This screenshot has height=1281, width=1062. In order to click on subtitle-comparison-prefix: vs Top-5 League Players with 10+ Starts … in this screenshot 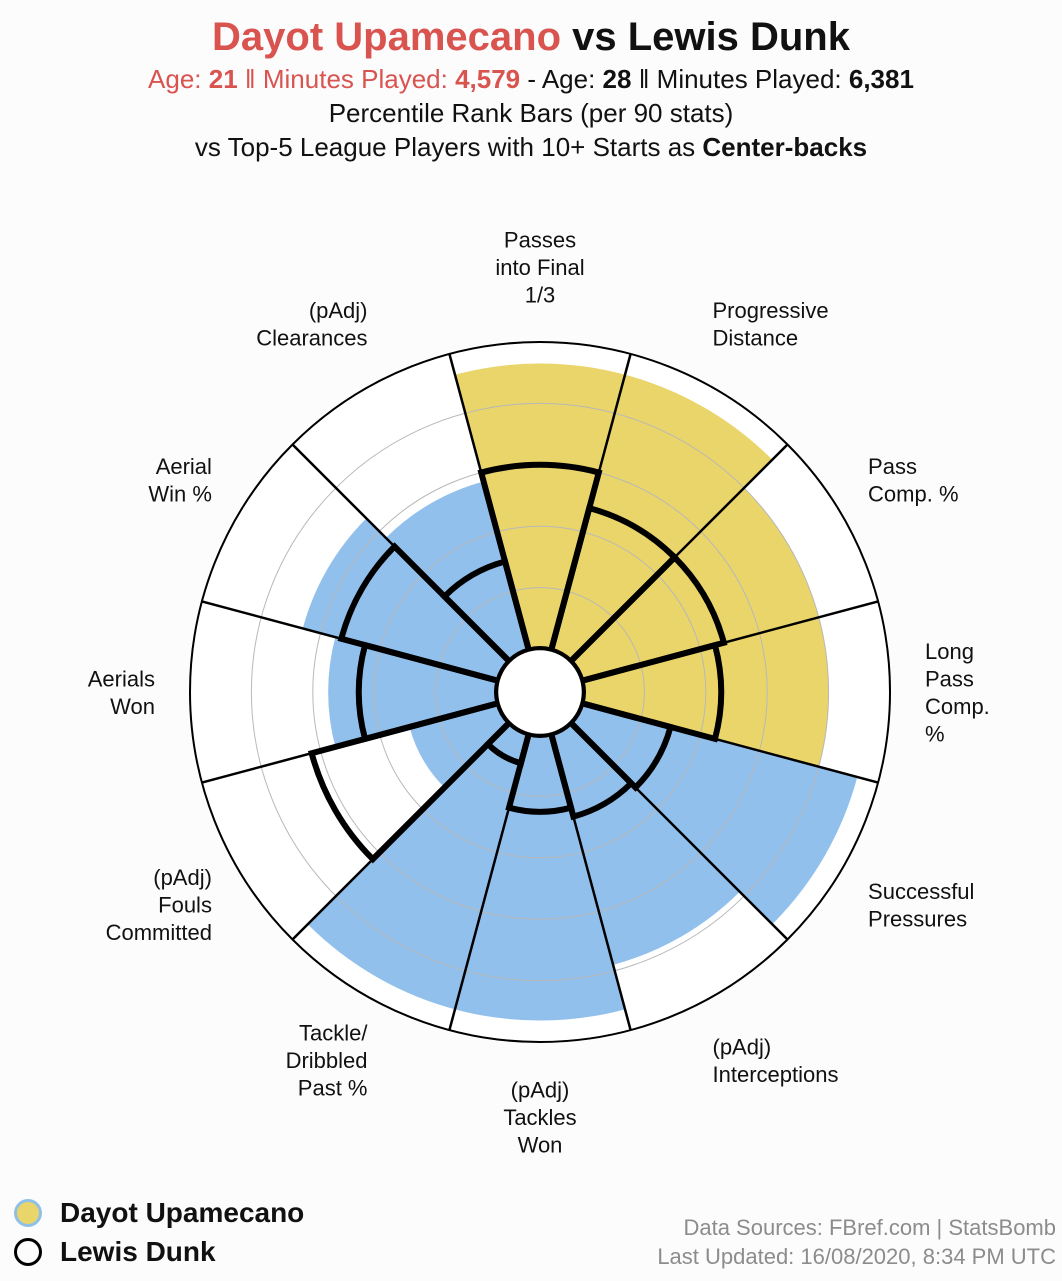, I will do `click(448, 147)`.